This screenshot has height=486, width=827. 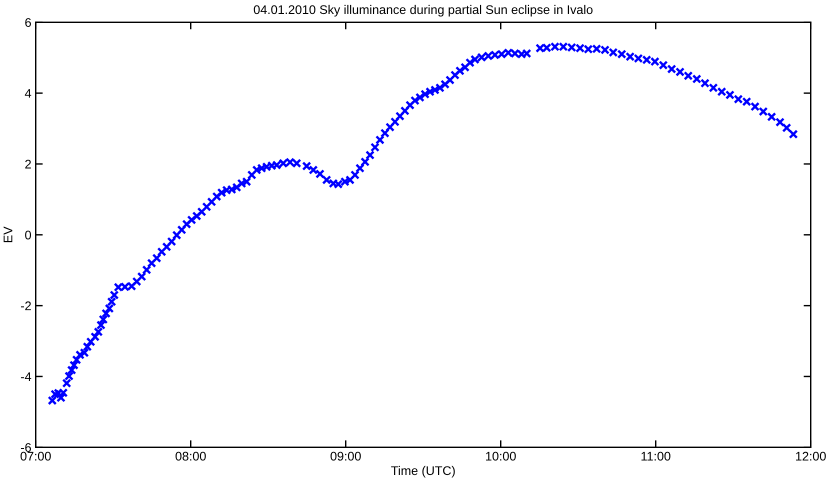 I want to click on x-tick-label: 11:00, so click(x=655, y=456).